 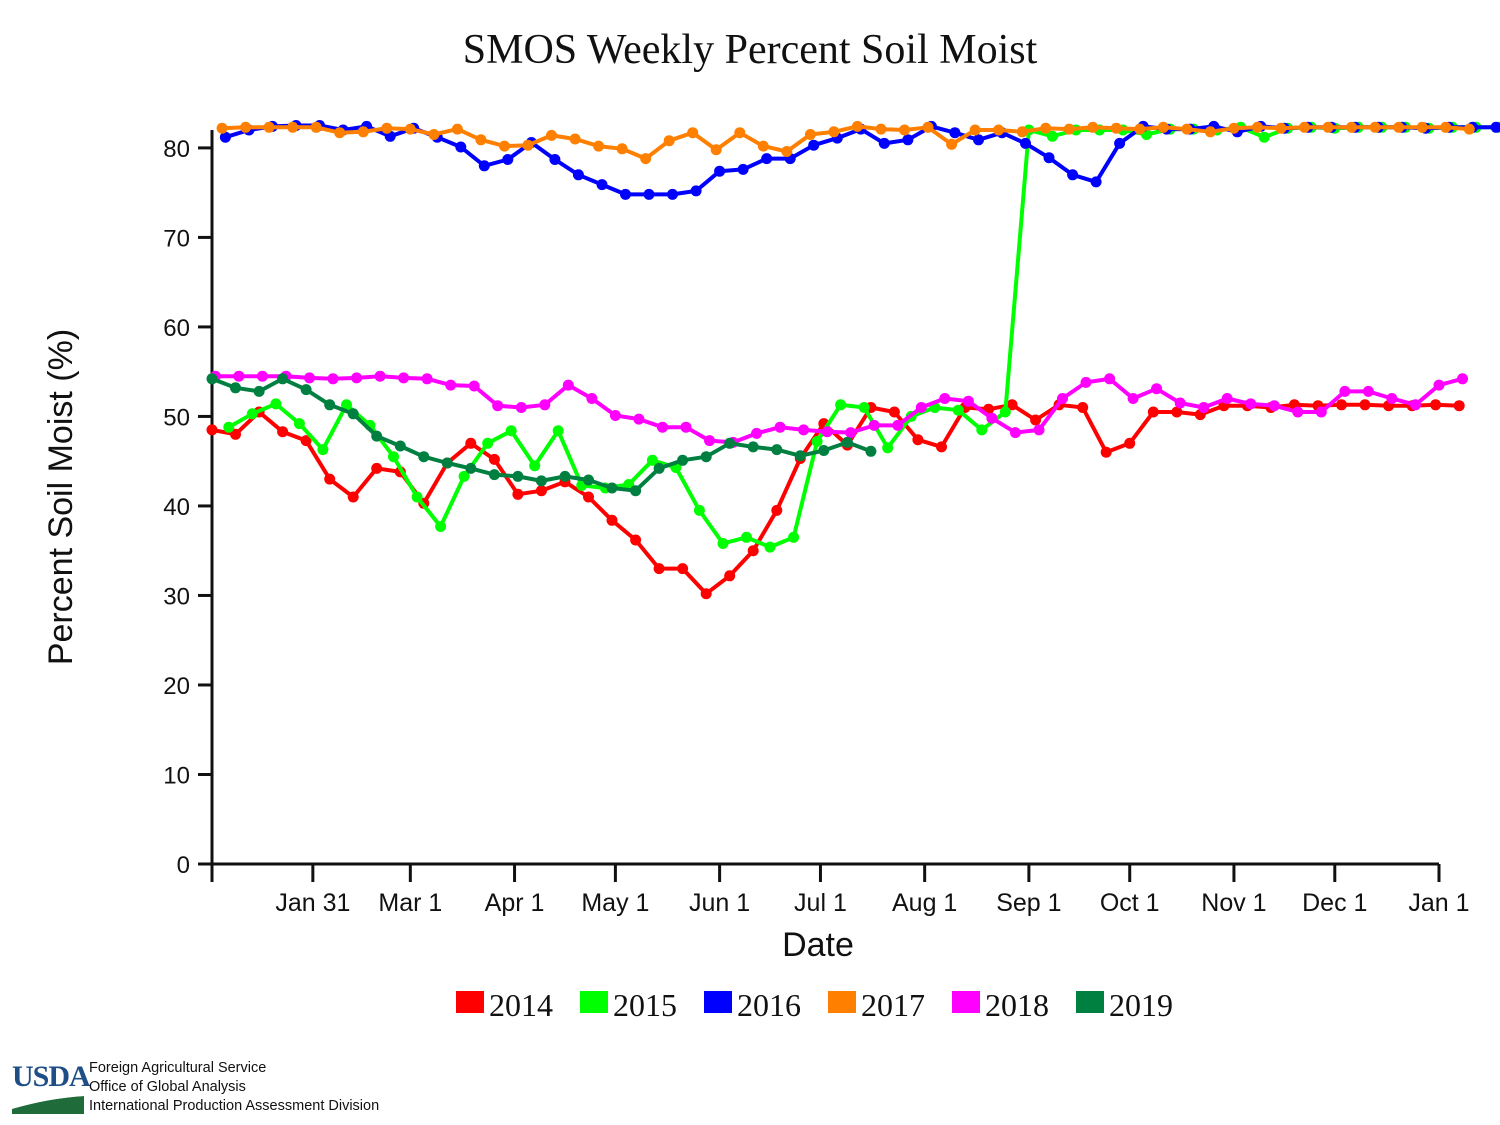 What do you see at coordinates (1017, 1005) in the screenshot?
I see `legend-label: 2018` at bounding box center [1017, 1005].